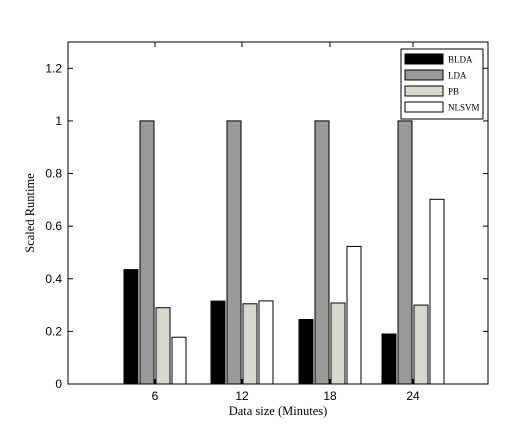 Image resolution: width=520 pixels, height=440 pixels. I want to click on legend-swatch-lda, so click(424, 75).